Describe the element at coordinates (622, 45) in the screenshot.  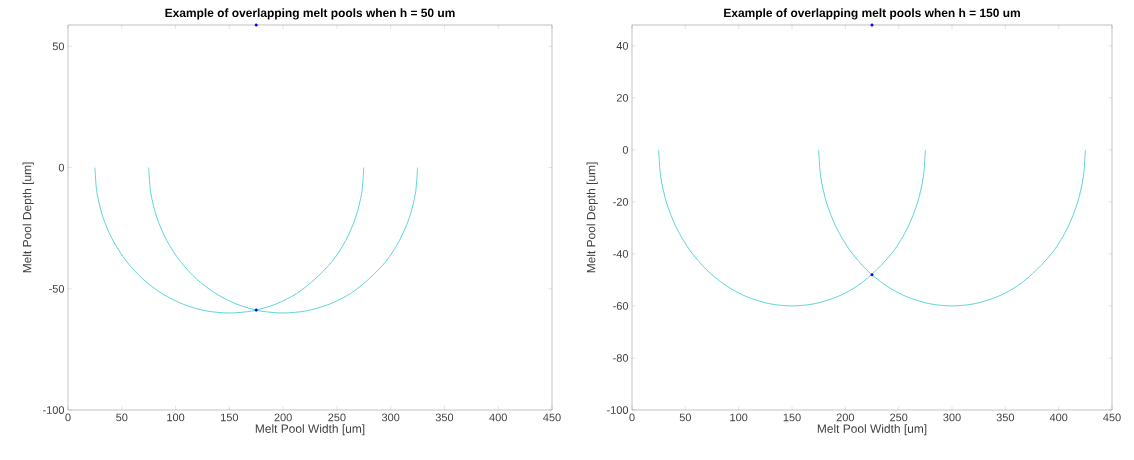
I see `y-tick-label: 40` at that location.